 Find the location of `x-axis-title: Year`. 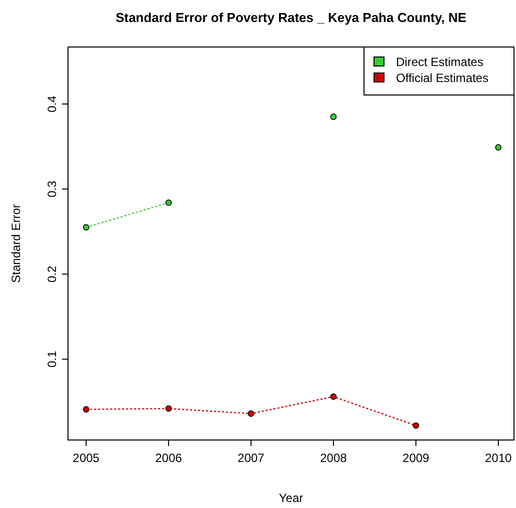

x-axis-title: Year is located at coordinates (291, 498).